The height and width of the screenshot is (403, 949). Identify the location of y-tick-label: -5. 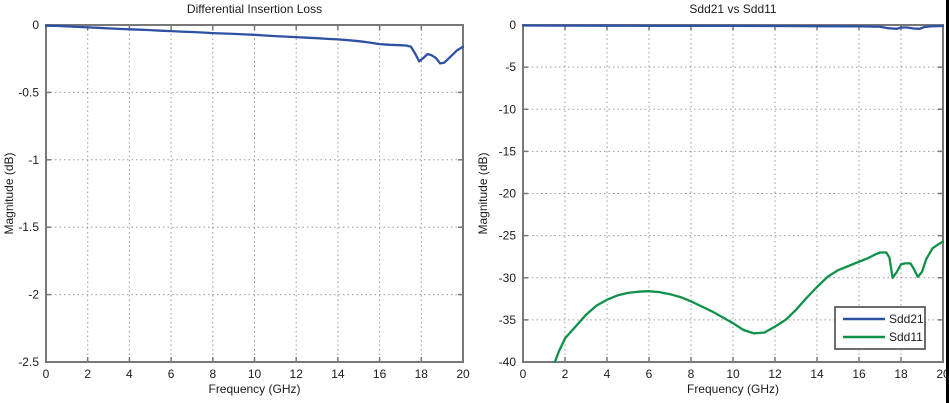
(510, 67).